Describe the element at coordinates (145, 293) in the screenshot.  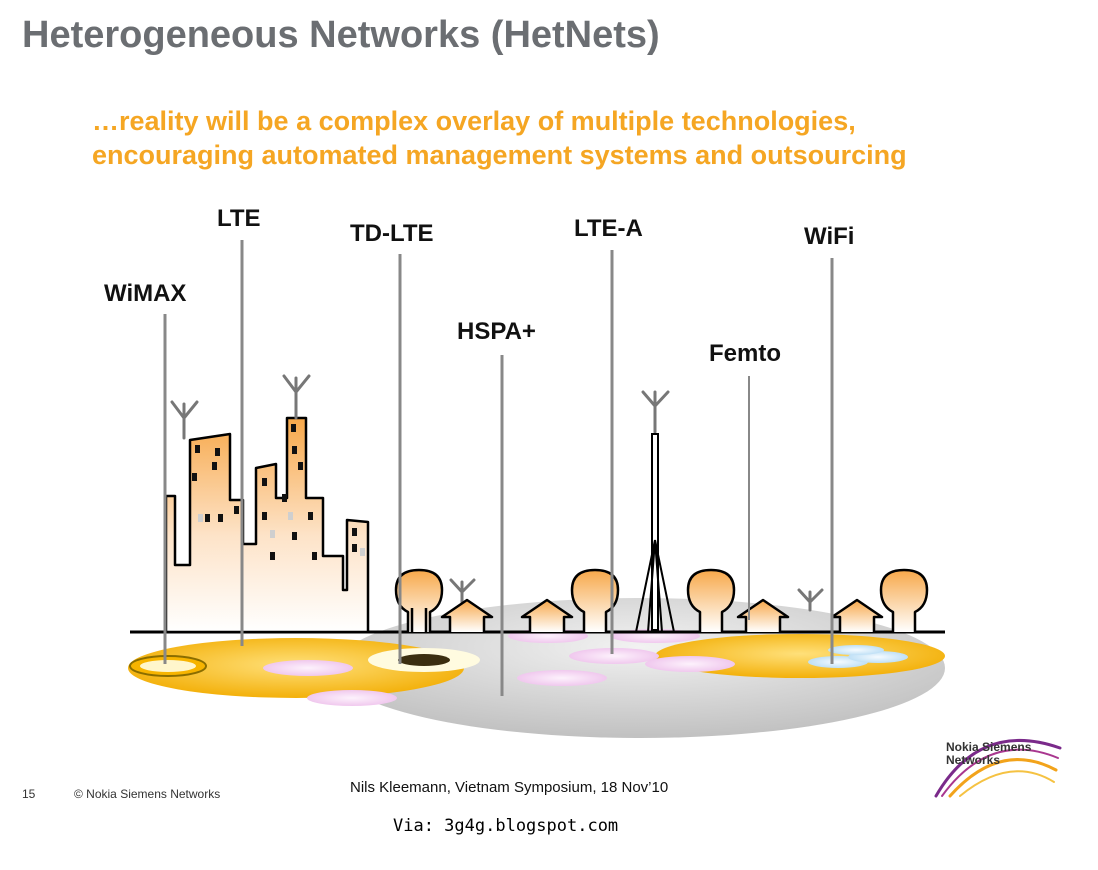
I see `label-wimax: WiMAX` at that location.